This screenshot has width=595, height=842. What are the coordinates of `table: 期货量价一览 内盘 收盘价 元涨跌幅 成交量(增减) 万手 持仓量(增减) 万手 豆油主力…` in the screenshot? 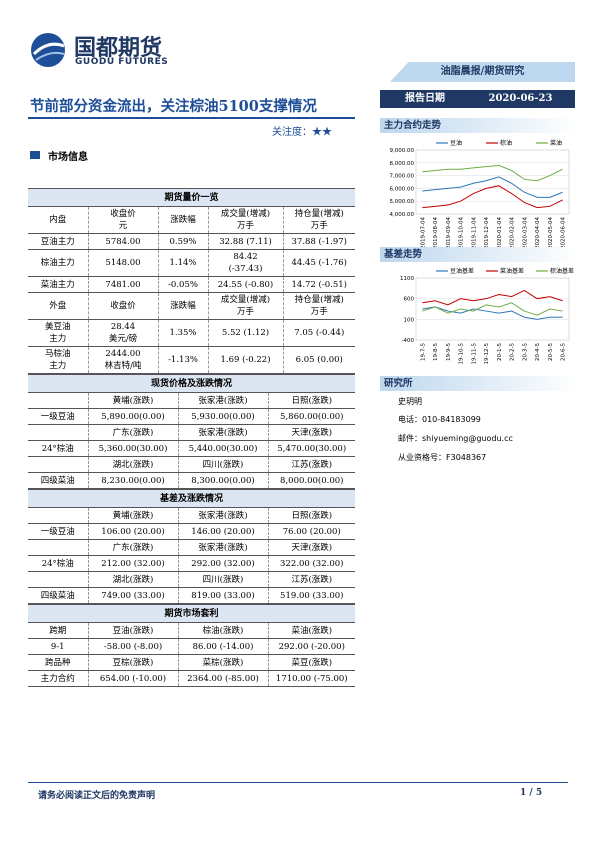 It's located at (191, 281).